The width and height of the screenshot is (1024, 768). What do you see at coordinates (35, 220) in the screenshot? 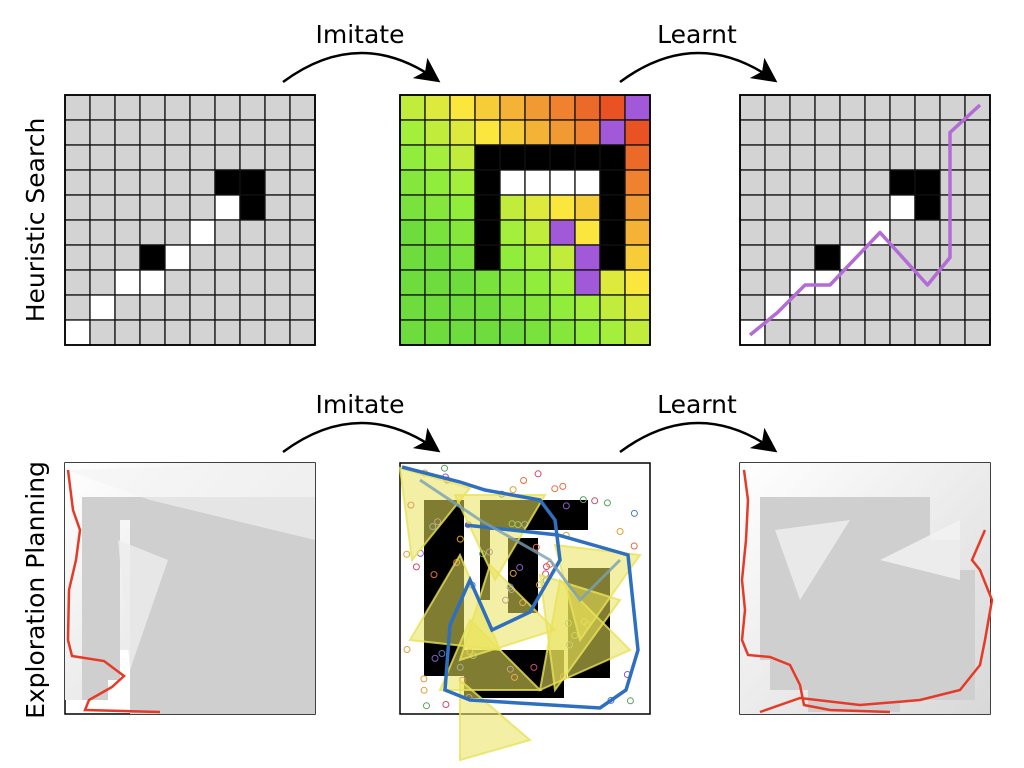
I see `row-label-heuristic-search: Heuristic Search` at bounding box center [35, 220].